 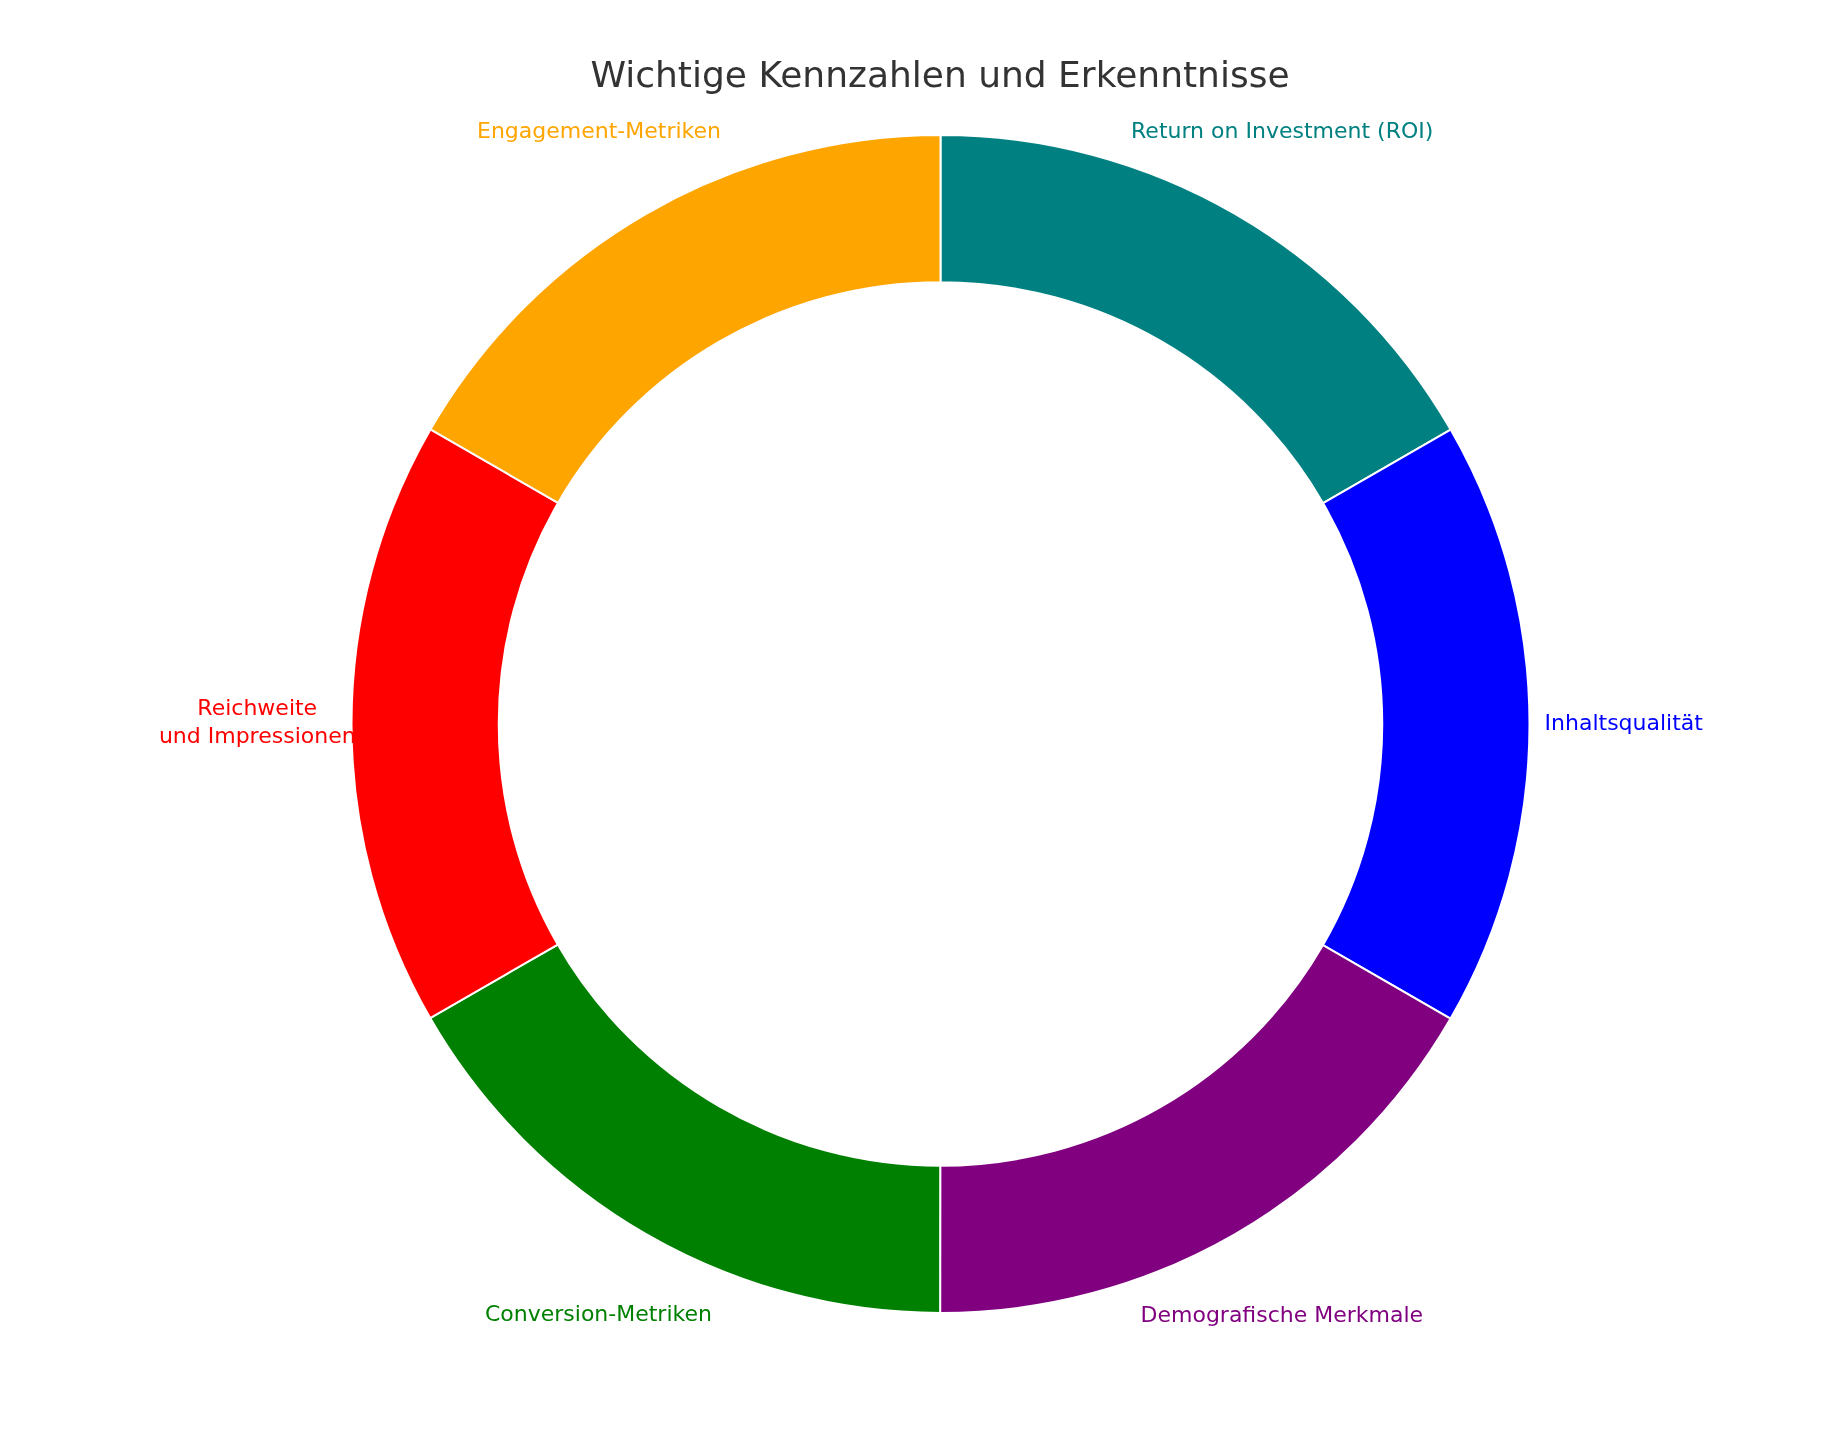 What do you see at coordinates (598, 1314) in the screenshot?
I see `slice-label: Conversion-Metriken` at bounding box center [598, 1314].